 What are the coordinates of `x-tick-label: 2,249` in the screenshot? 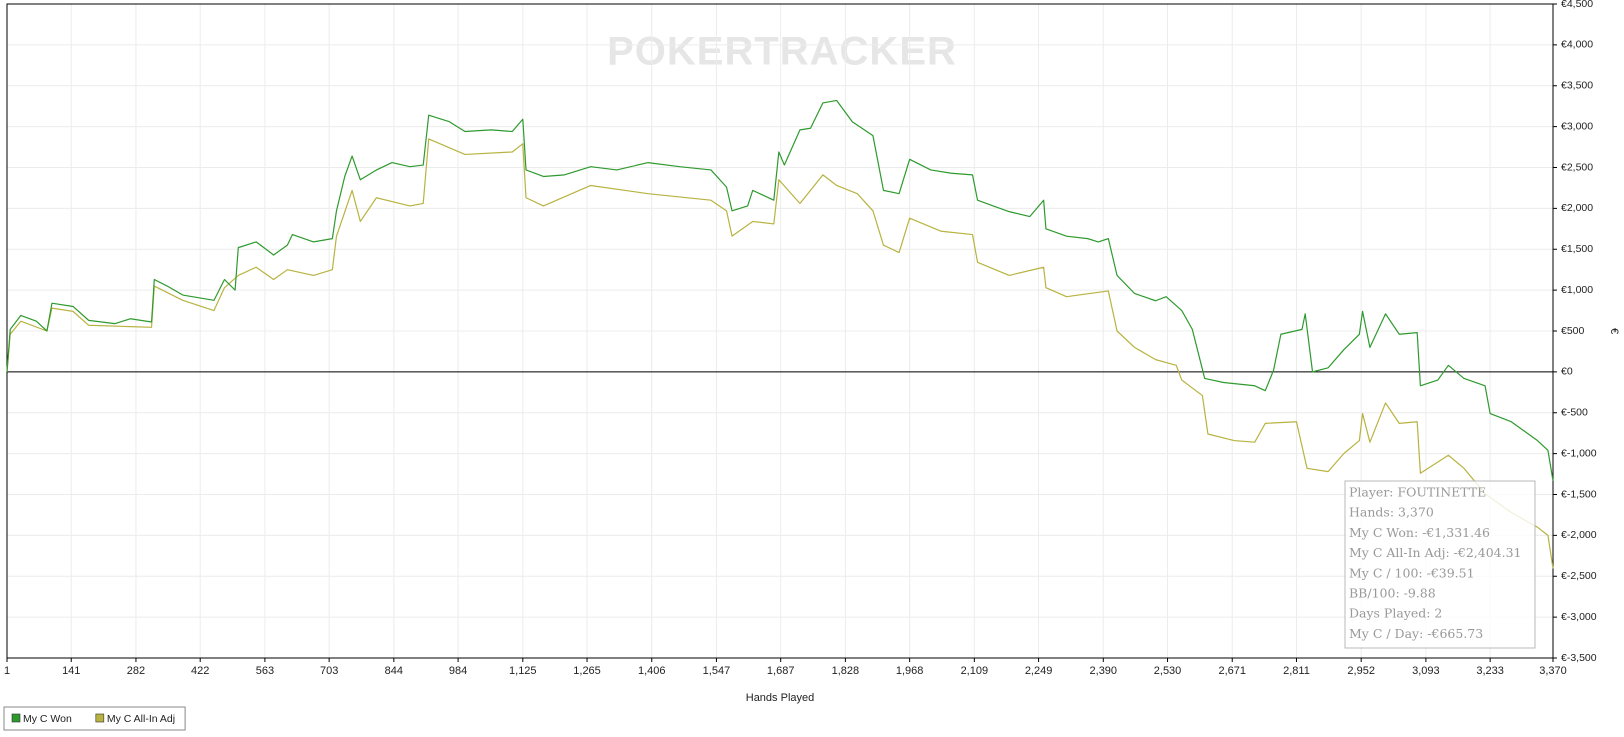 It's located at (1039, 671).